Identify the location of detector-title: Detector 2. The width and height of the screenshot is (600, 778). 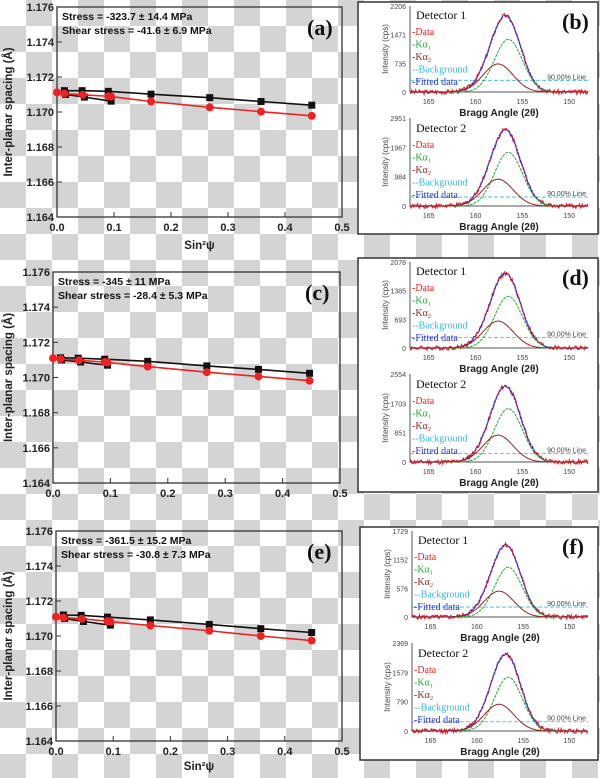
(441, 128).